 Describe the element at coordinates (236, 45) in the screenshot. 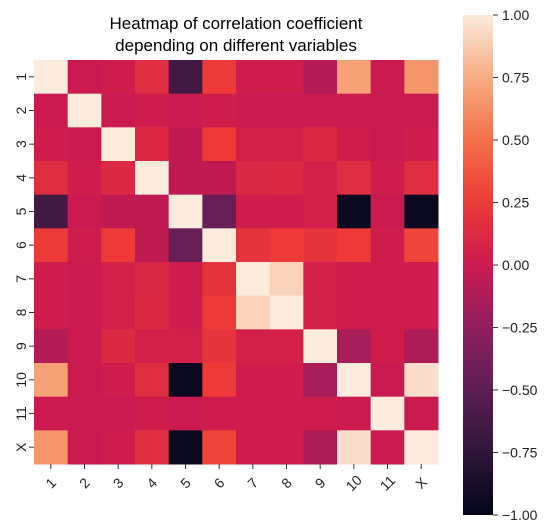

I see `chart-title-line-2: depending on different variables` at that location.